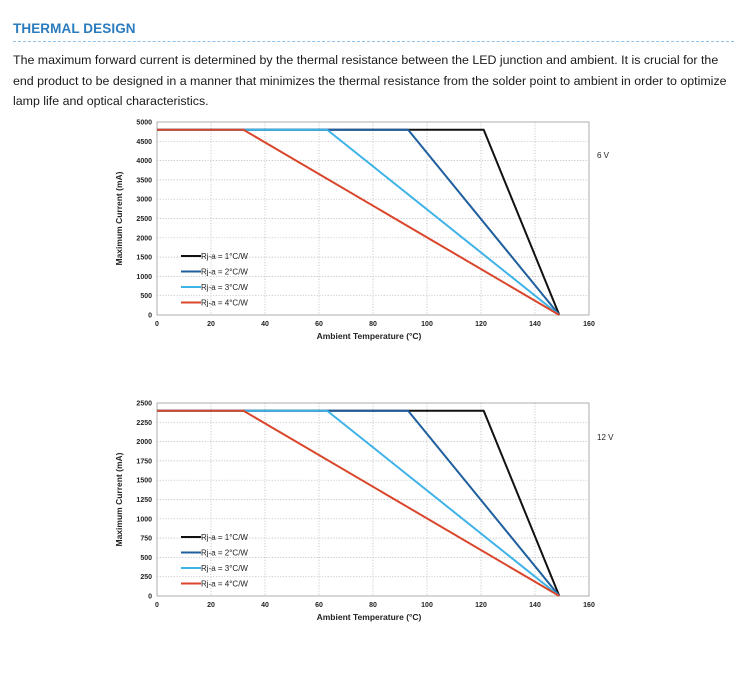  Describe the element at coordinates (74, 28) in the screenshot. I see `section-title: THERMAL DESIGN` at that location.